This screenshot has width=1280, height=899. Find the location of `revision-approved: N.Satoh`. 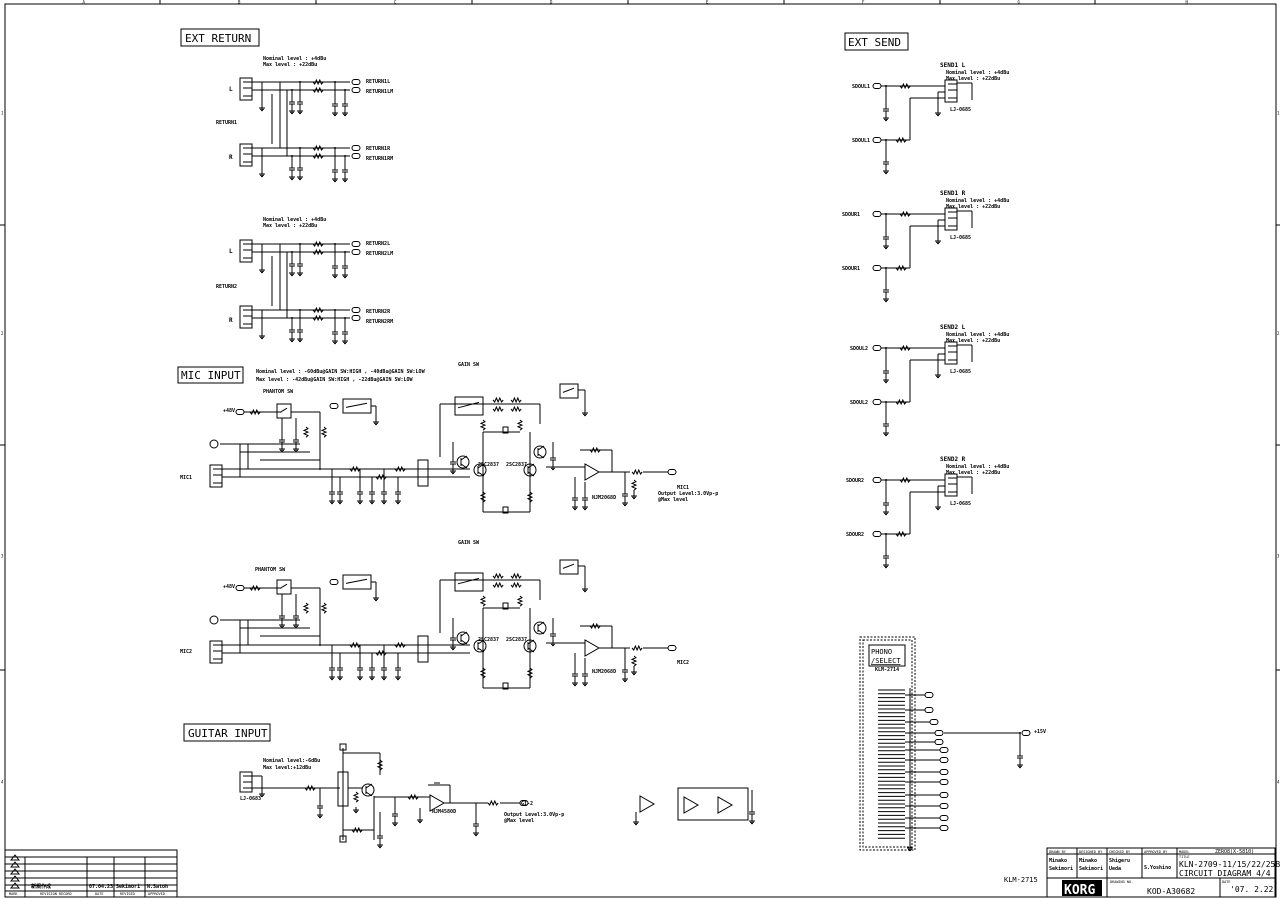

revision-approved: N.Satoh is located at coordinates (157, 887).